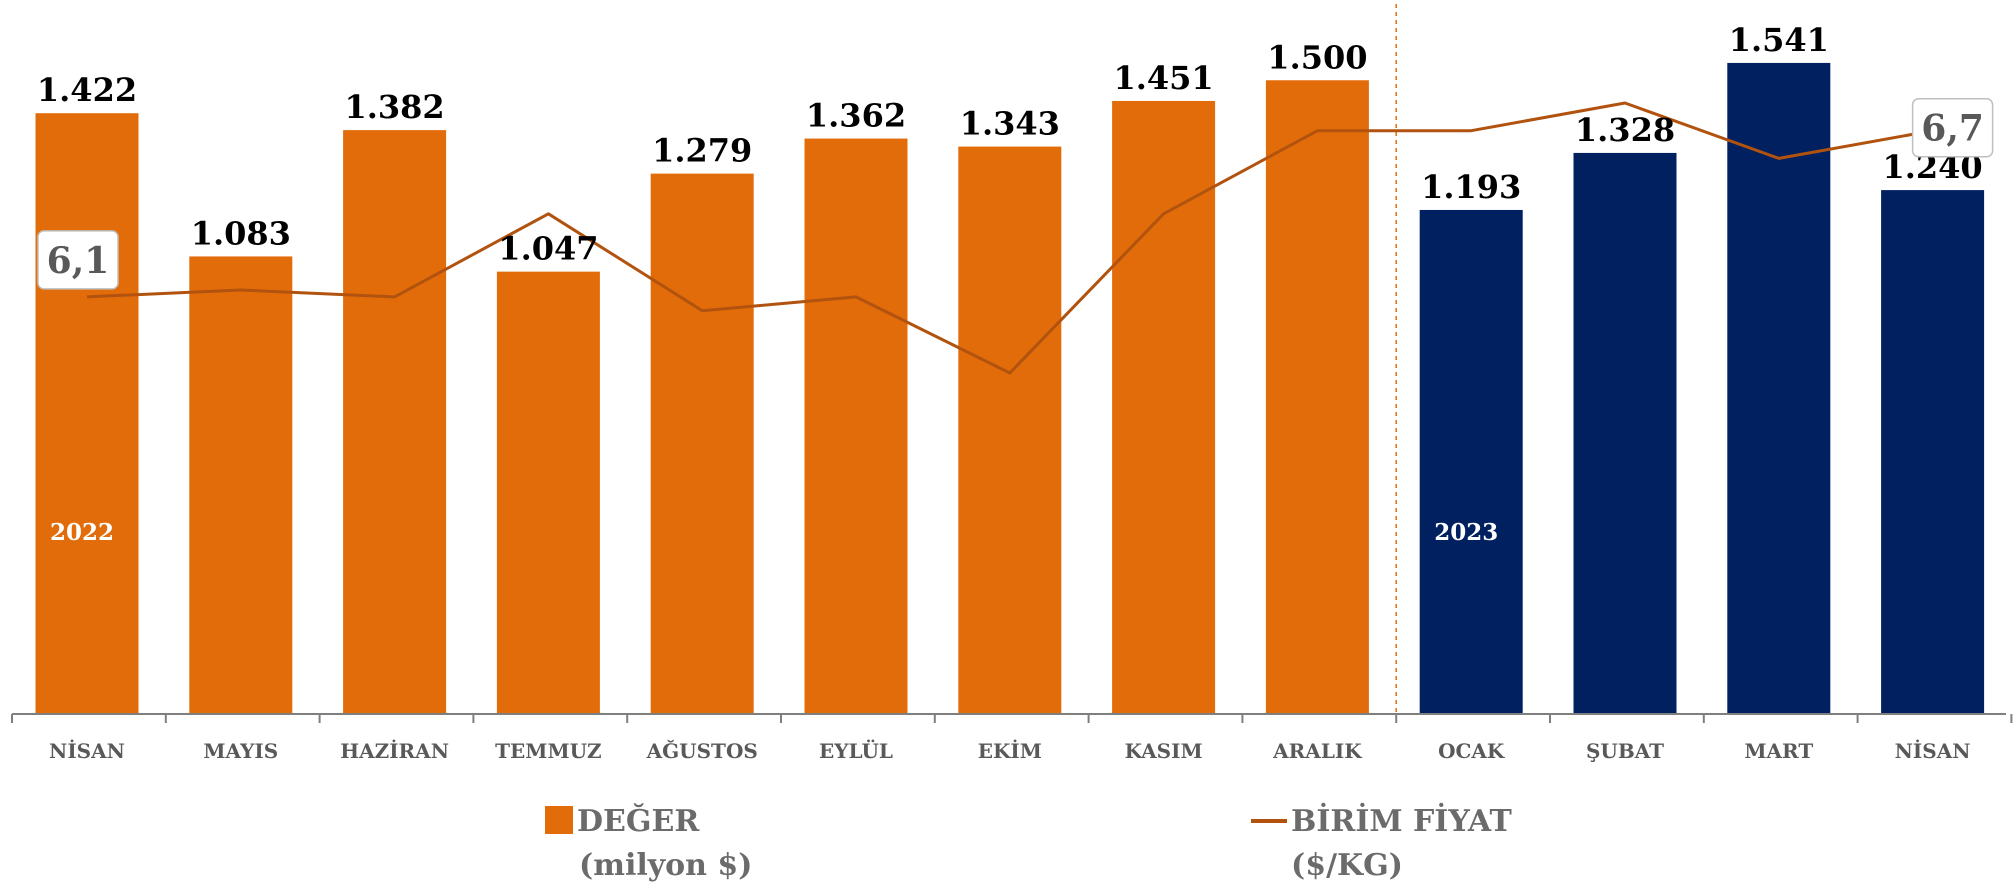 This screenshot has height=888, width=2016. I want to click on value-label-2: 1.382, so click(394, 107).